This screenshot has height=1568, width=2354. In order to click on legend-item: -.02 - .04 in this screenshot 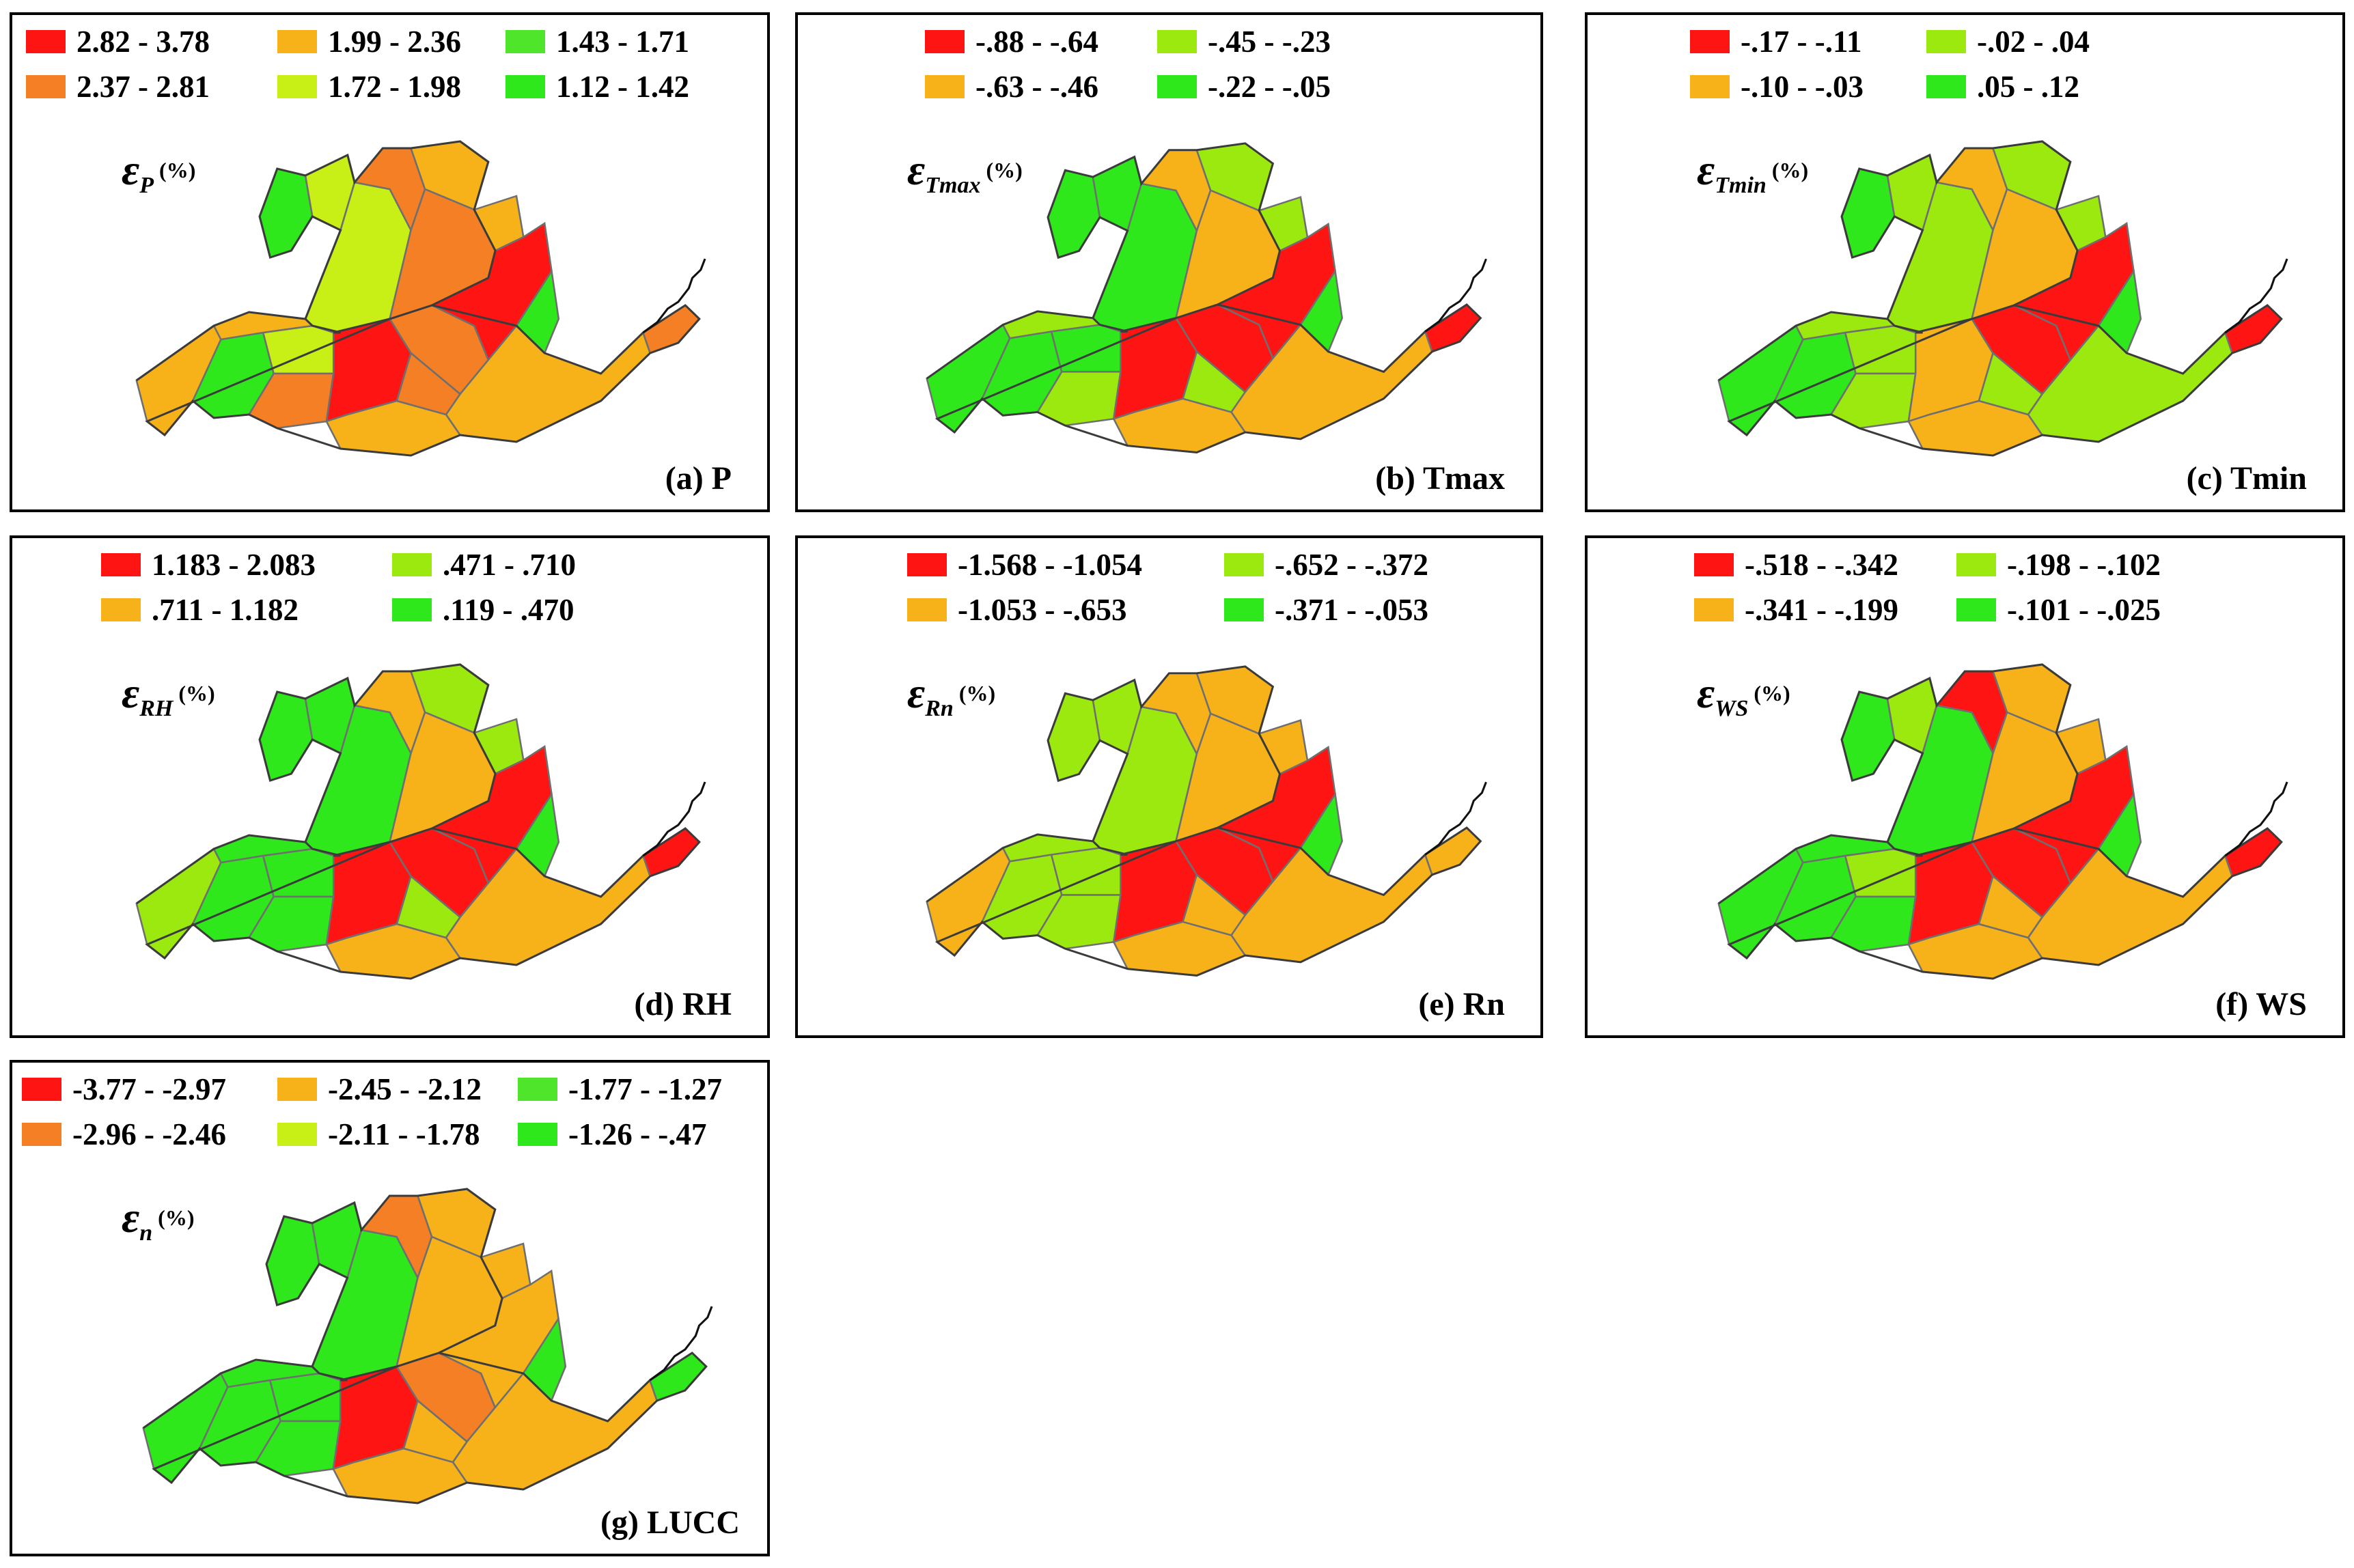, I will do `click(2008, 41)`.